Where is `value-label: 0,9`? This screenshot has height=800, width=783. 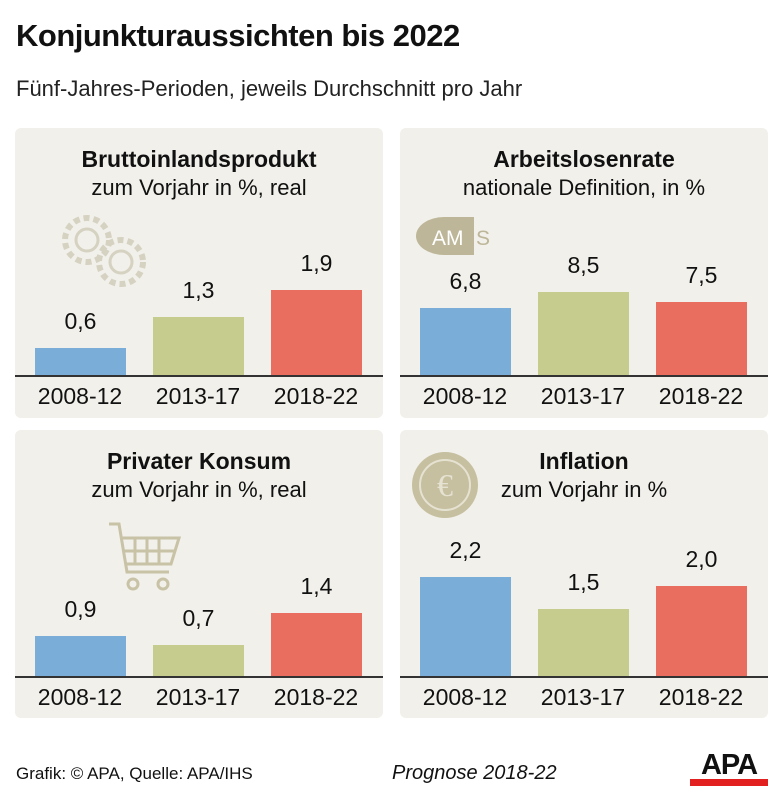
value-label: 0,9 is located at coordinates (80, 608).